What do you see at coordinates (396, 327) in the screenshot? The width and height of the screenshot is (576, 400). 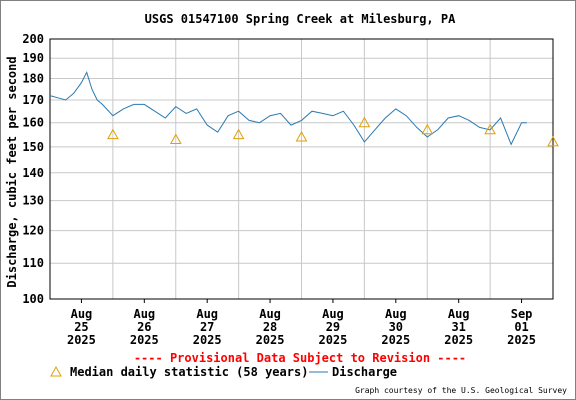 I see `x-tick-day: 30` at bounding box center [396, 327].